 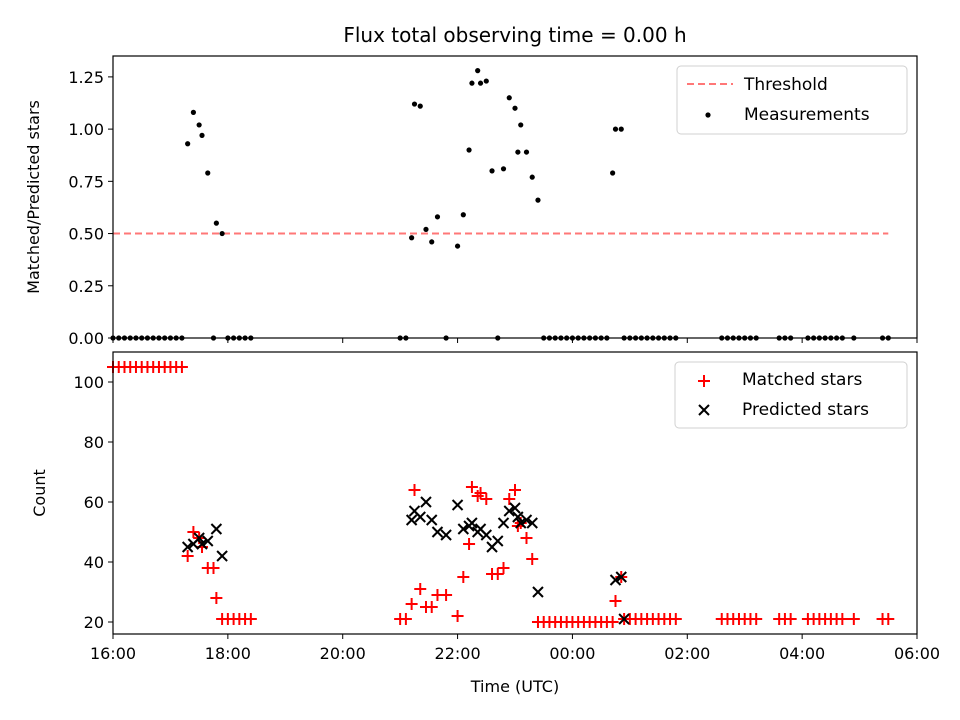 What do you see at coordinates (86, 181) in the screenshot?
I see `y-tick-label: 0.75` at bounding box center [86, 181].